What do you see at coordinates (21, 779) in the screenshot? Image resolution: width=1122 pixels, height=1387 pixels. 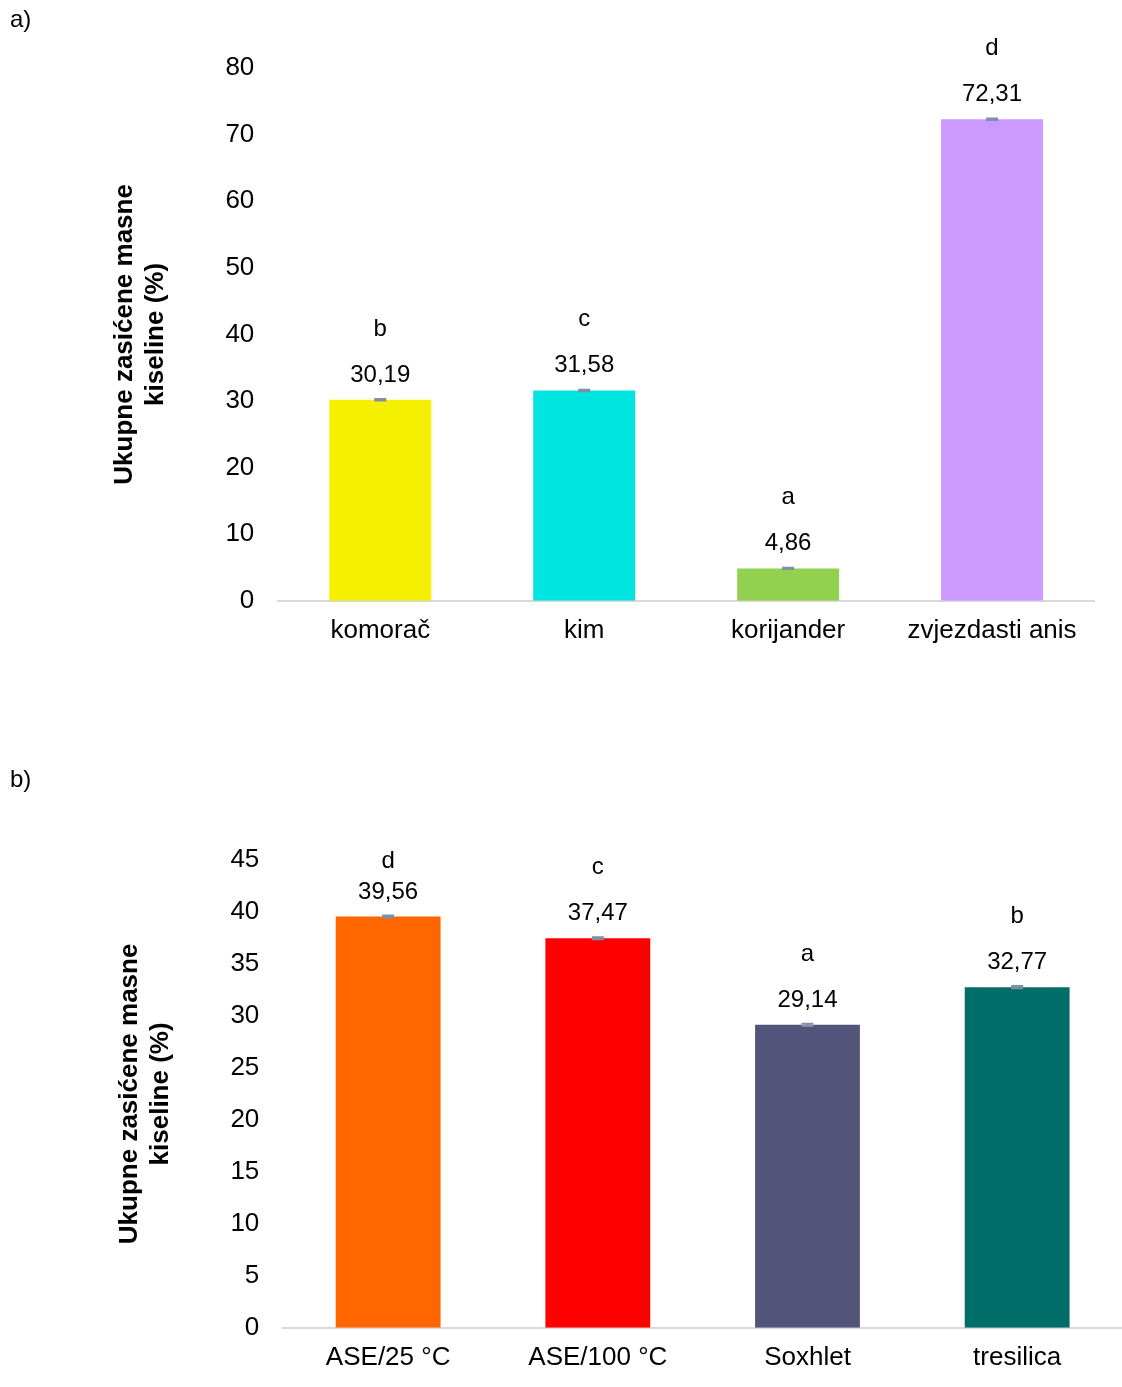 I see `text: b)` at bounding box center [21, 779].